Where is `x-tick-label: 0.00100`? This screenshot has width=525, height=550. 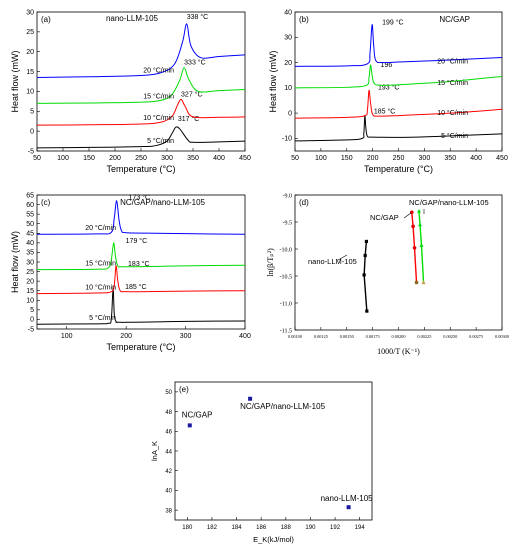
x-tick-label: 0.00100 is located at coordinates (295, 336).